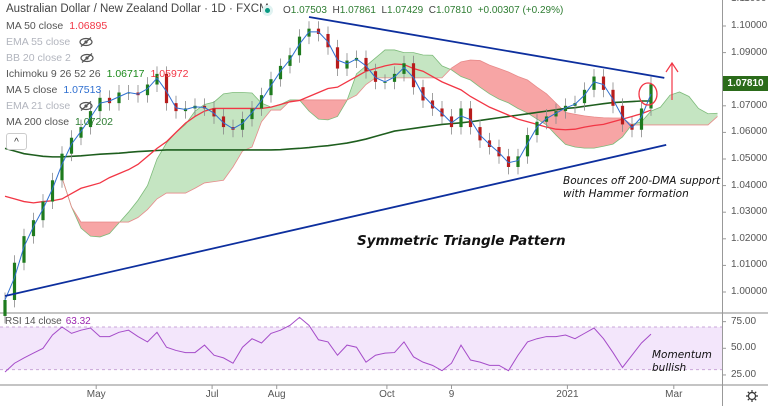 This screenshot has height=406, width=768. What do you see at coordinates (38, 42) in the screenshot?
I see `ema55-label: EMA 55 close` at bounding box center [38, 42].